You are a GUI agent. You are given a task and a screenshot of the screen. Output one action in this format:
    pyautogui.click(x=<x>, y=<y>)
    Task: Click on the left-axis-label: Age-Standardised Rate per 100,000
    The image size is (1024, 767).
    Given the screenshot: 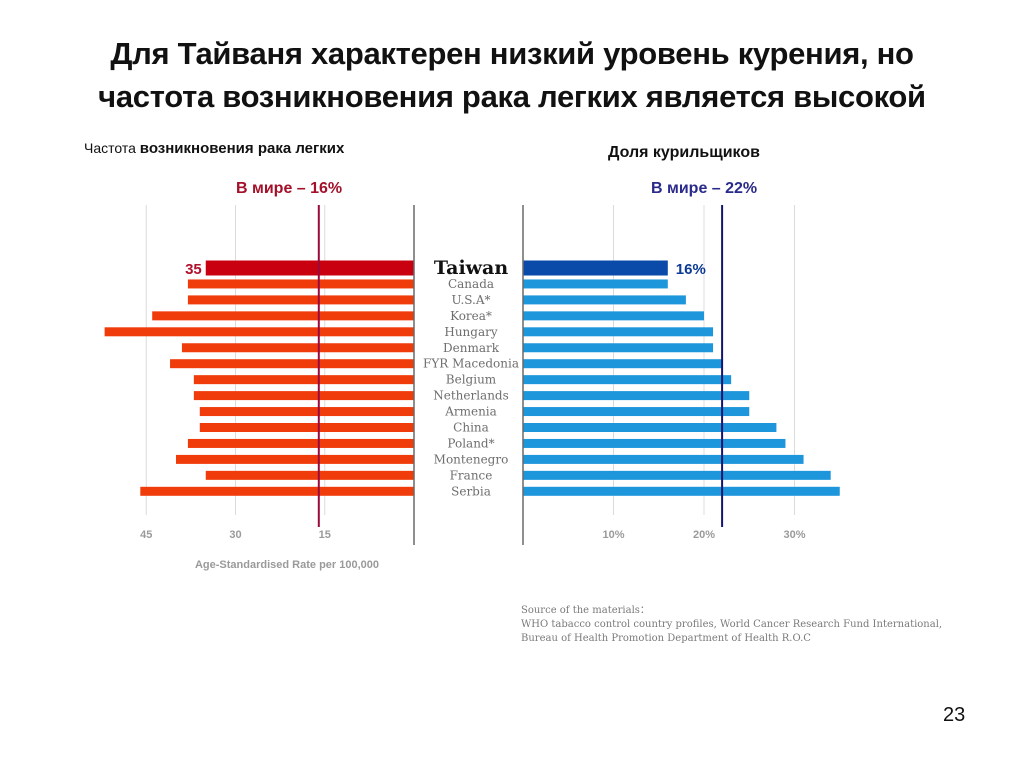 What is the action you would take?
    pyautogui.click(x=287, y=565)
    